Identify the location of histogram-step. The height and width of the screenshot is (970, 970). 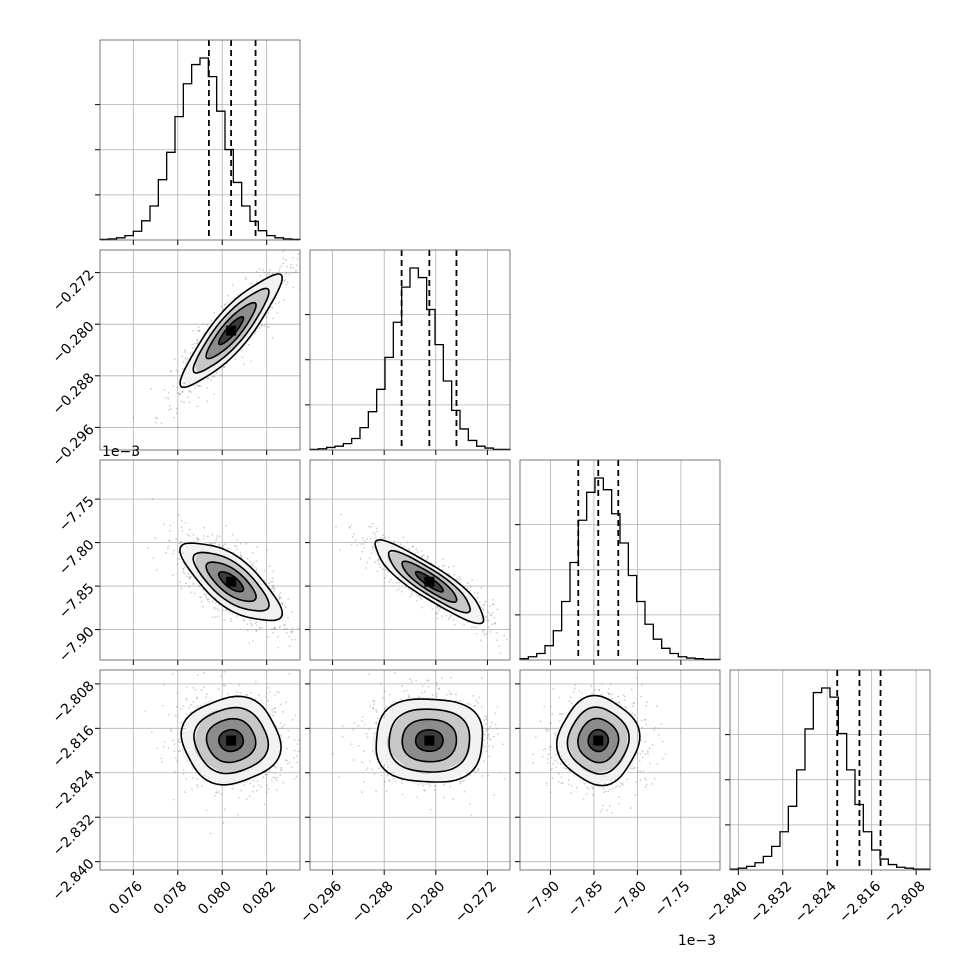
(410, 359).